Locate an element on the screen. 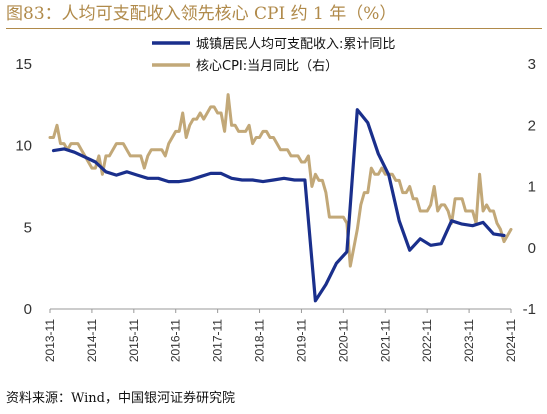 The height and width of the screenshot is (414, 547). x-tick-label: 2019-11 is located at coordinates (301, 340).